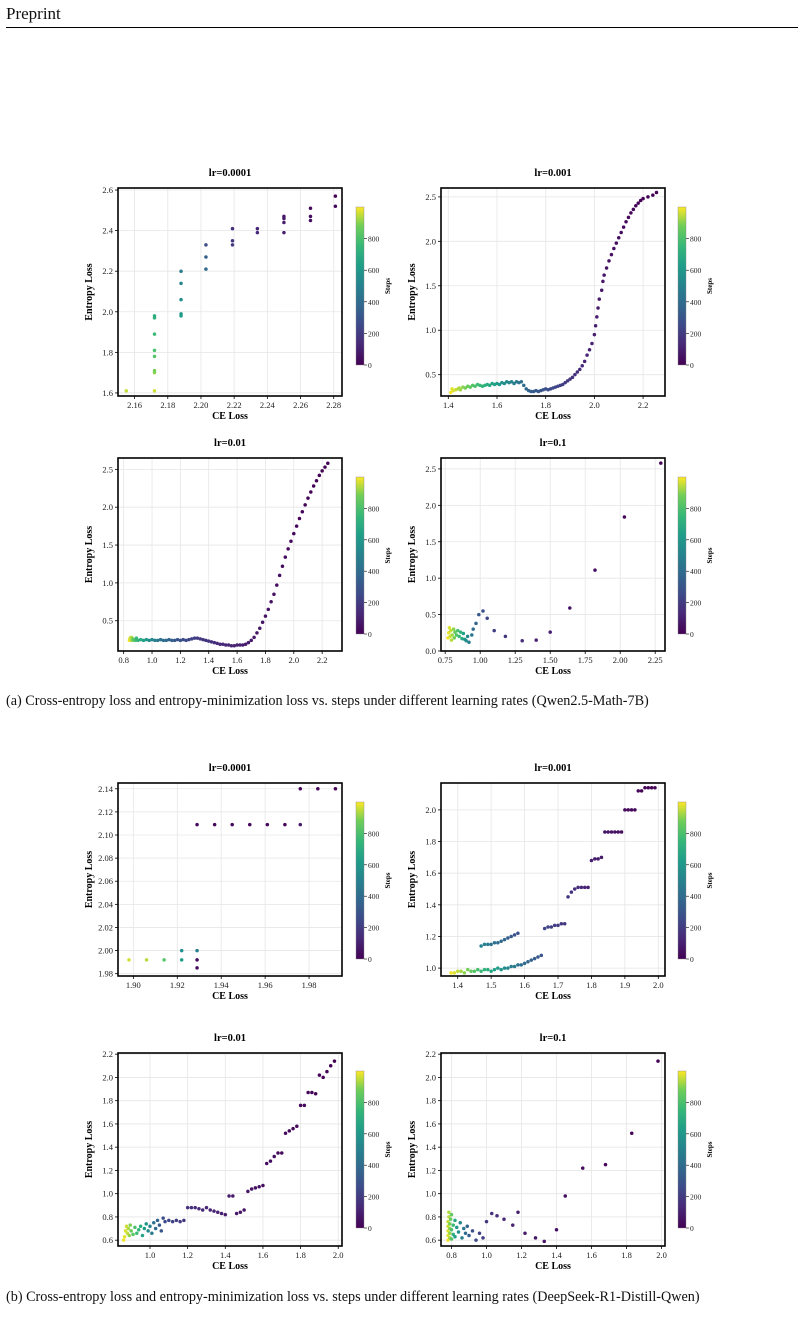 The image size is (804, 1332). Describe the element at coordinates (150, 1255) in the screenshot. I see `x-tick-label: 1.0` at that location.